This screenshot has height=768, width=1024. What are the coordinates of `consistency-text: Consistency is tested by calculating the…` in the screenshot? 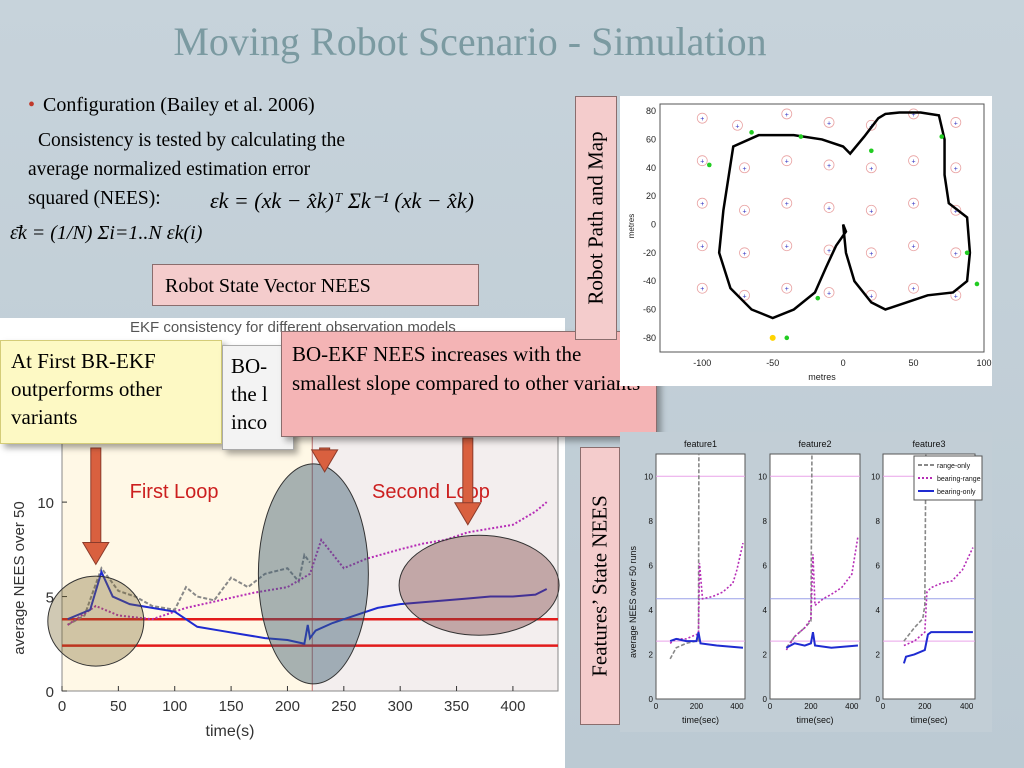 It's located at (243, 169).